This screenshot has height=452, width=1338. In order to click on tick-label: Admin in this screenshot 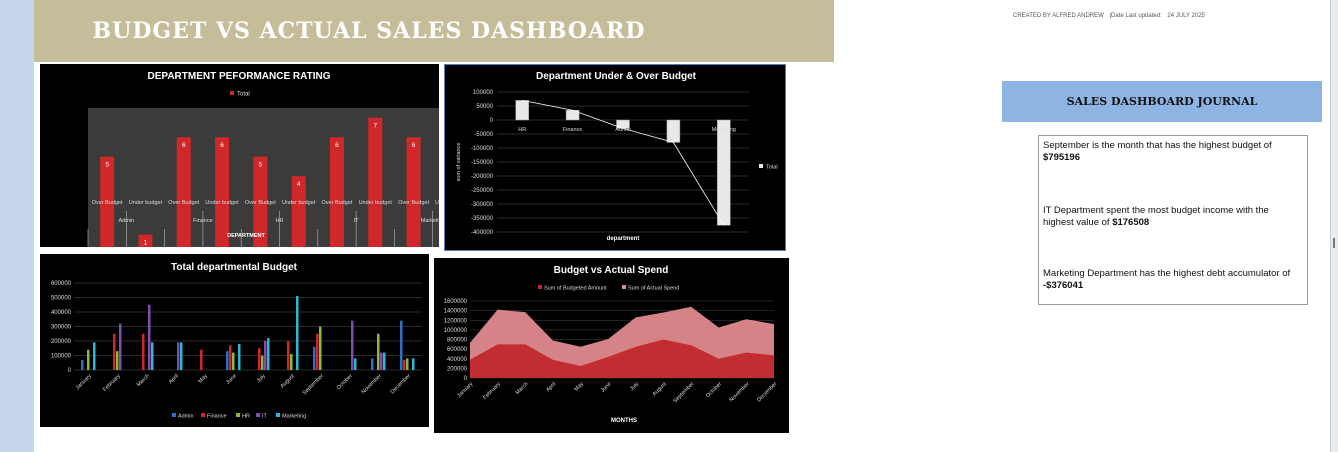, I will do `click(623, 130)`.